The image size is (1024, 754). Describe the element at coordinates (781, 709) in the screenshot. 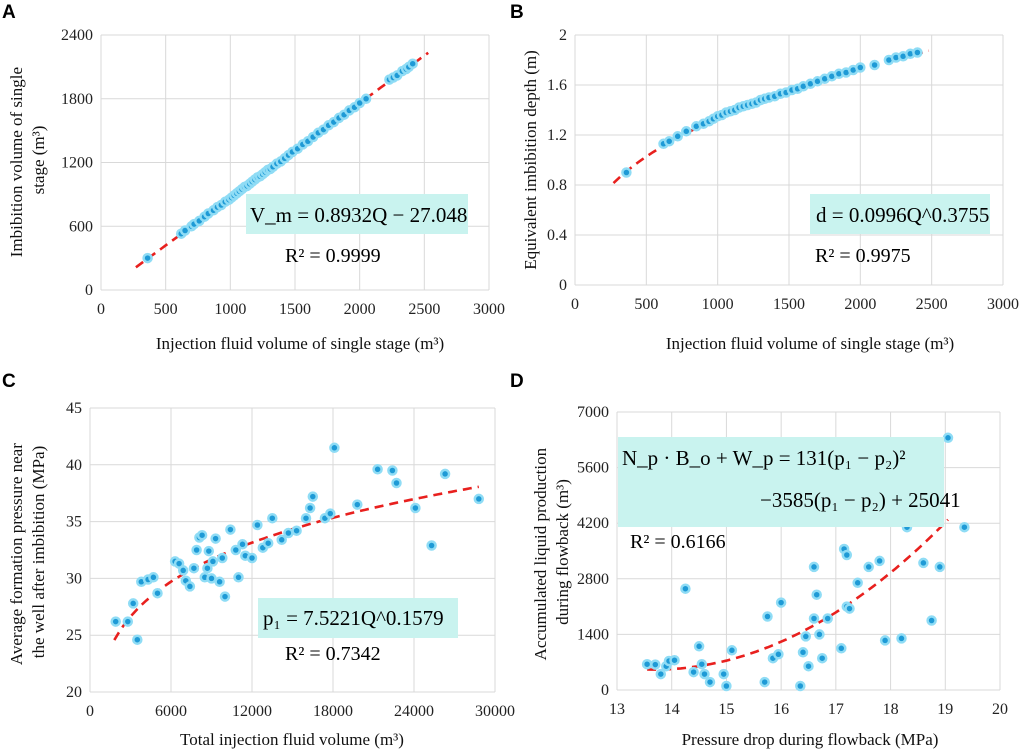

I see `x-tick-label: 16` at that location.